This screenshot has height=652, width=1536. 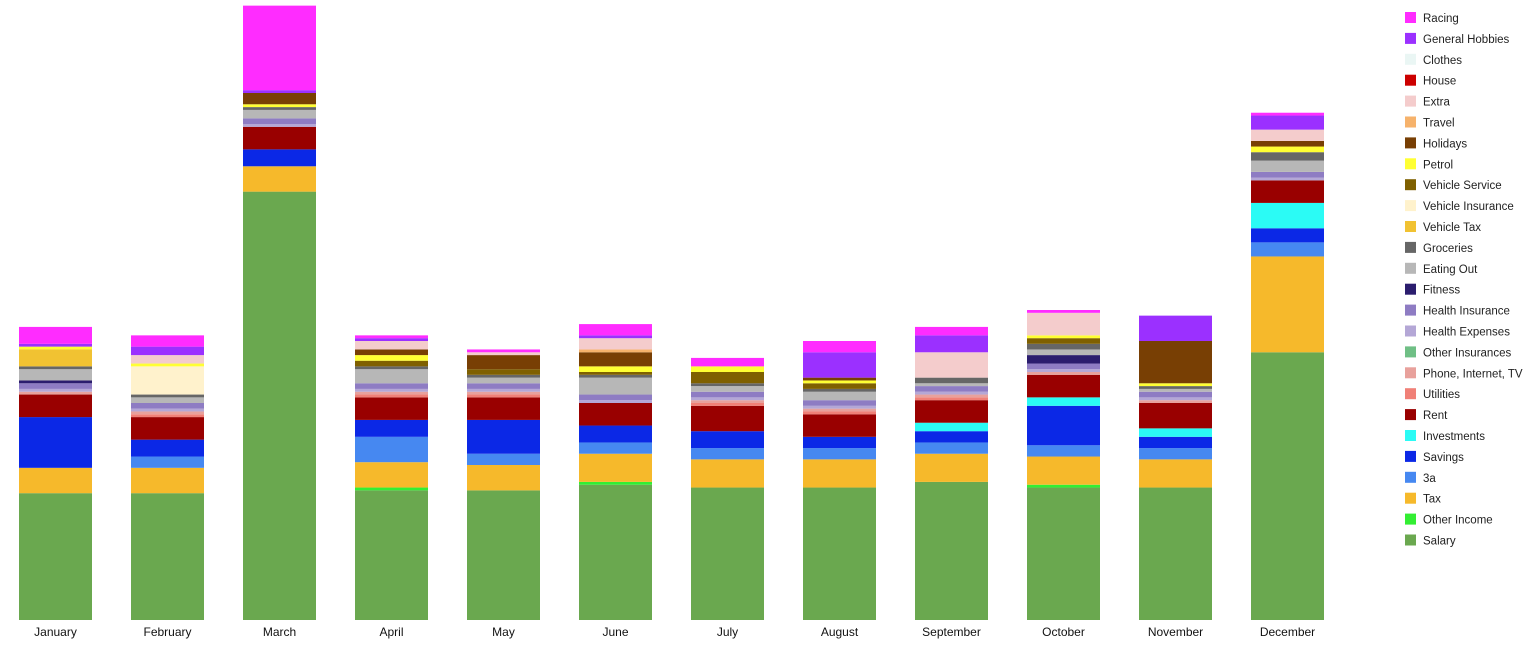 I want to click on bar-segment-june-rent, so click(x=615, y=414).